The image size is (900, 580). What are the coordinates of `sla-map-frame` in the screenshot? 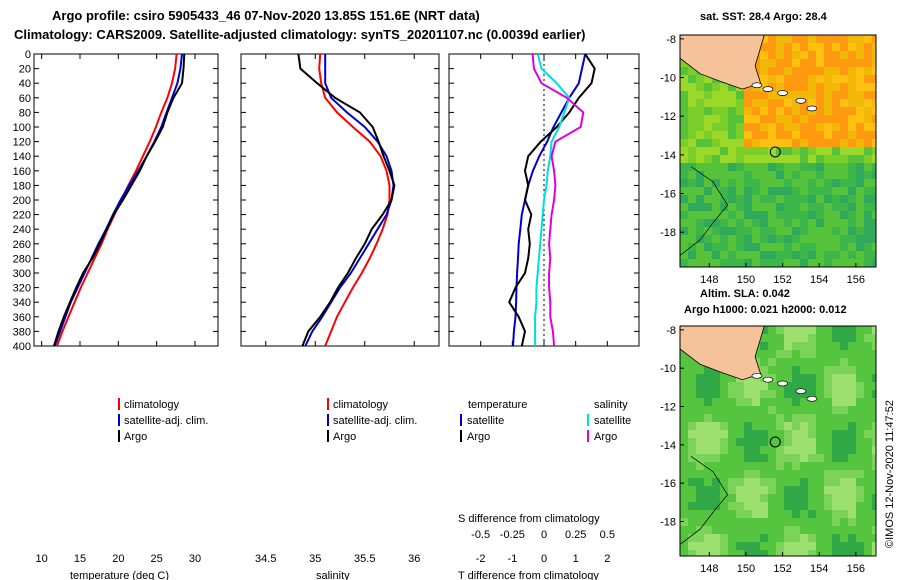 It's located at (778, 441).